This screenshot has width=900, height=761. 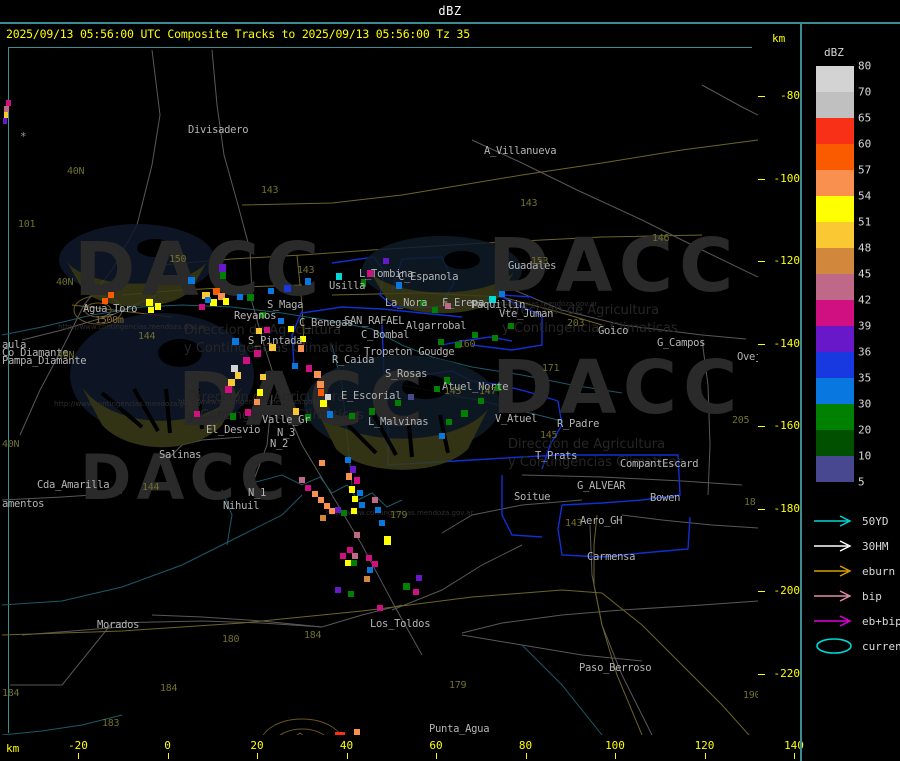 I want to click on dbz-colorbar, so click(x=835, y=274).